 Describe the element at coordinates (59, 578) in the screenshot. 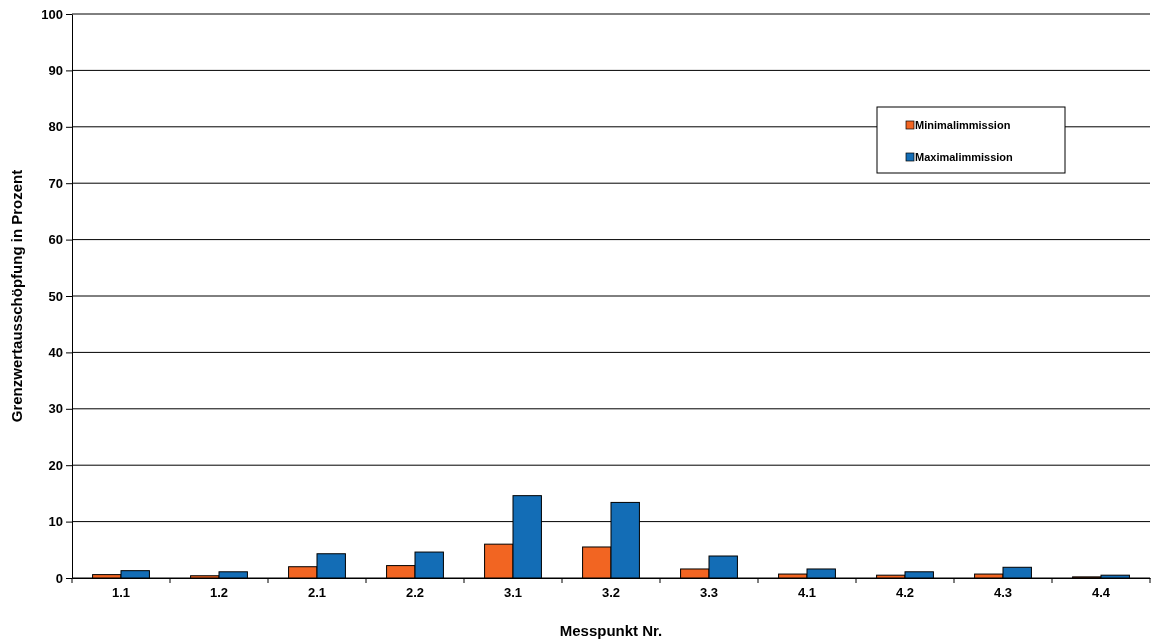

I see `y-tick-label: 0` at that location.